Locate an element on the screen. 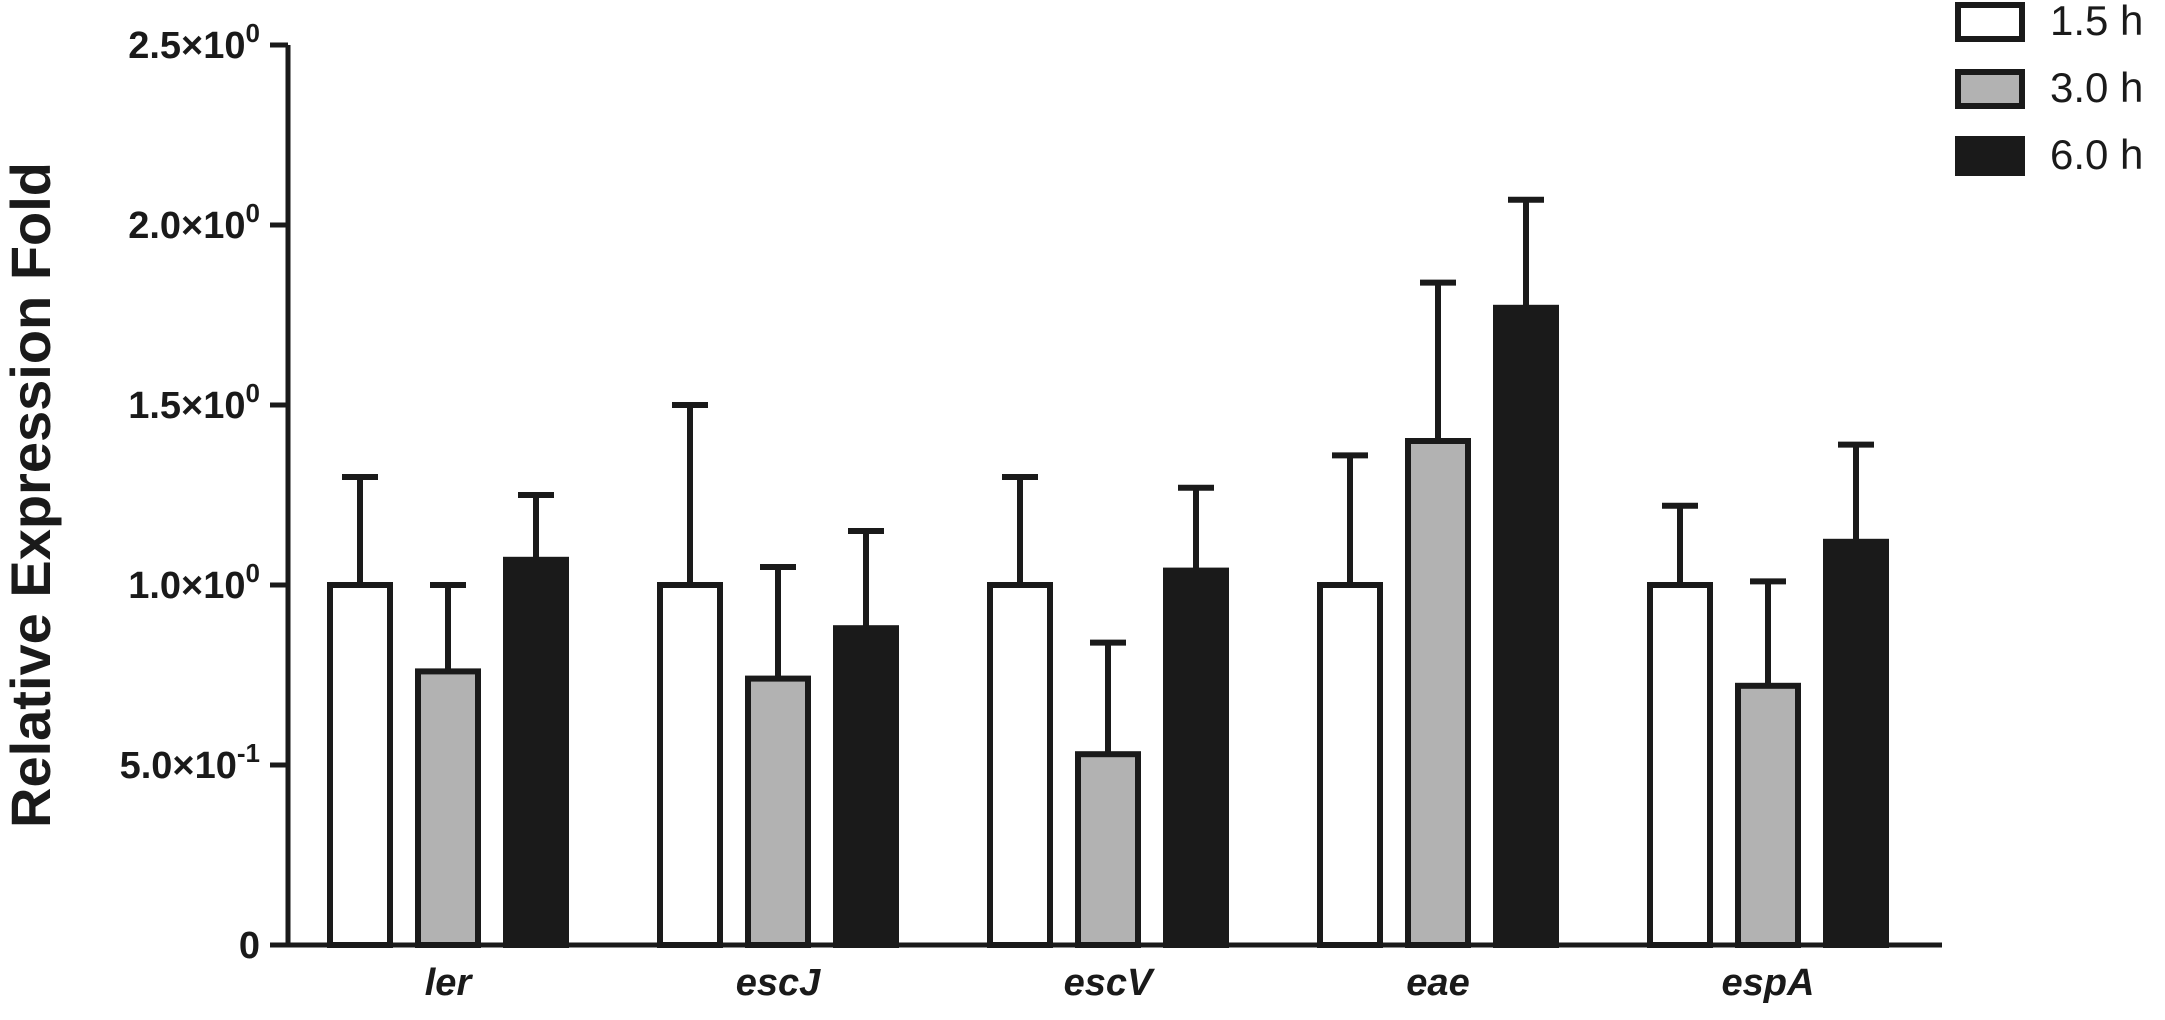 Image resolution: width=2165 pixels, height=1020 pixels. x-tick-labels: ler escJ escV eae espA is located at coordinates (1120, 983).